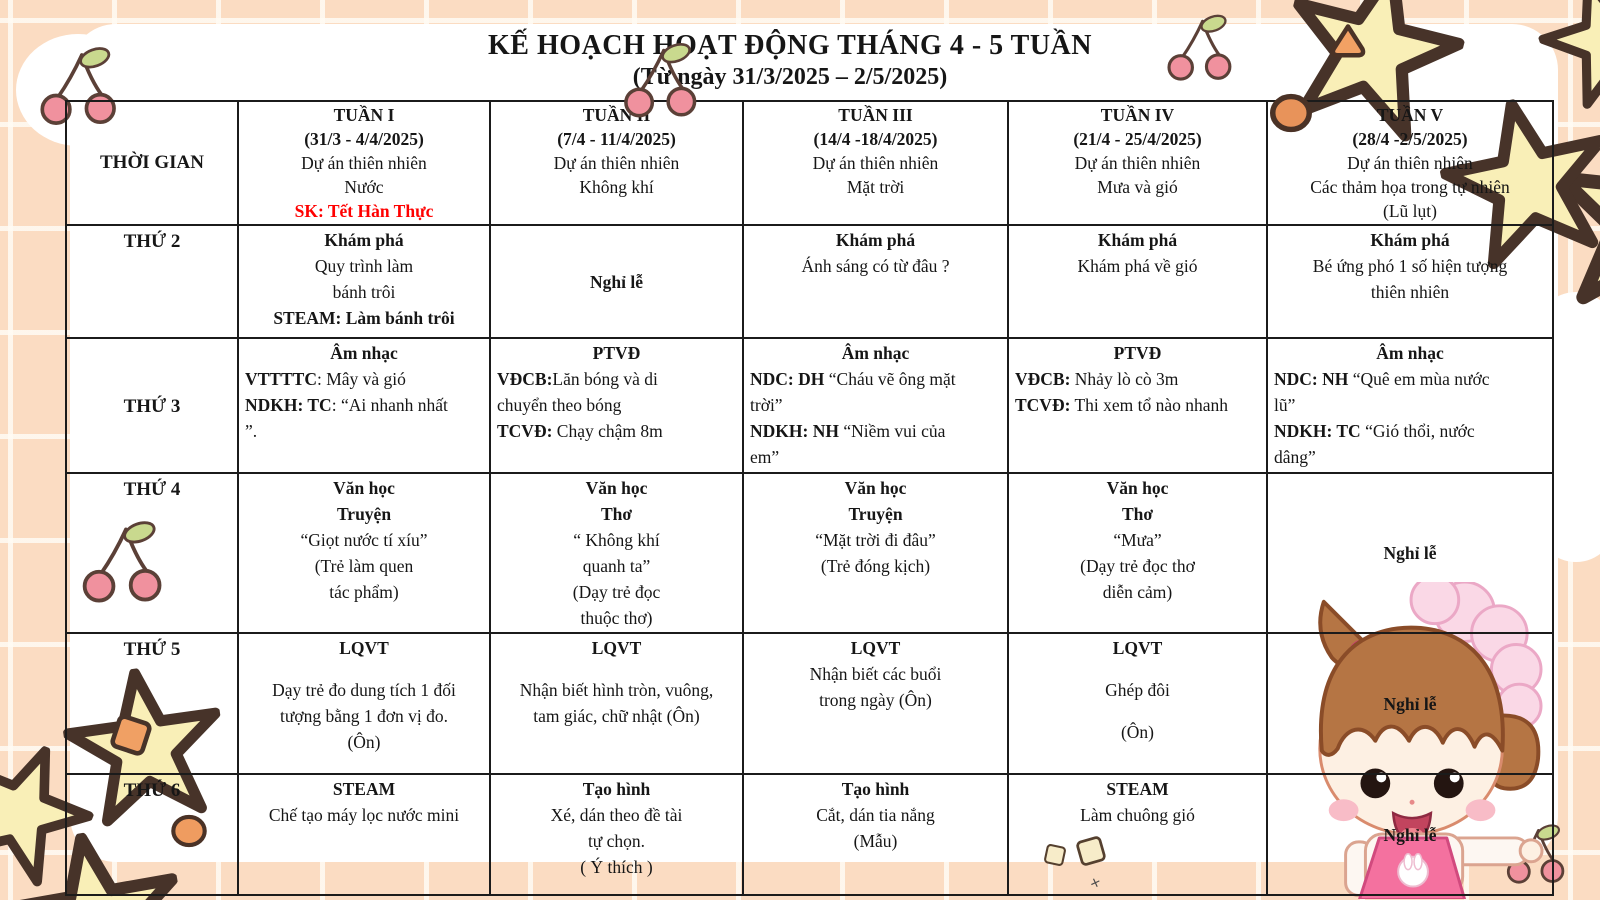 The width and height of the screenshot is (1600, 900). I want to click on cell-day4-week4: LQVT Ghép đôi (Ôn), so click(1137, 703).